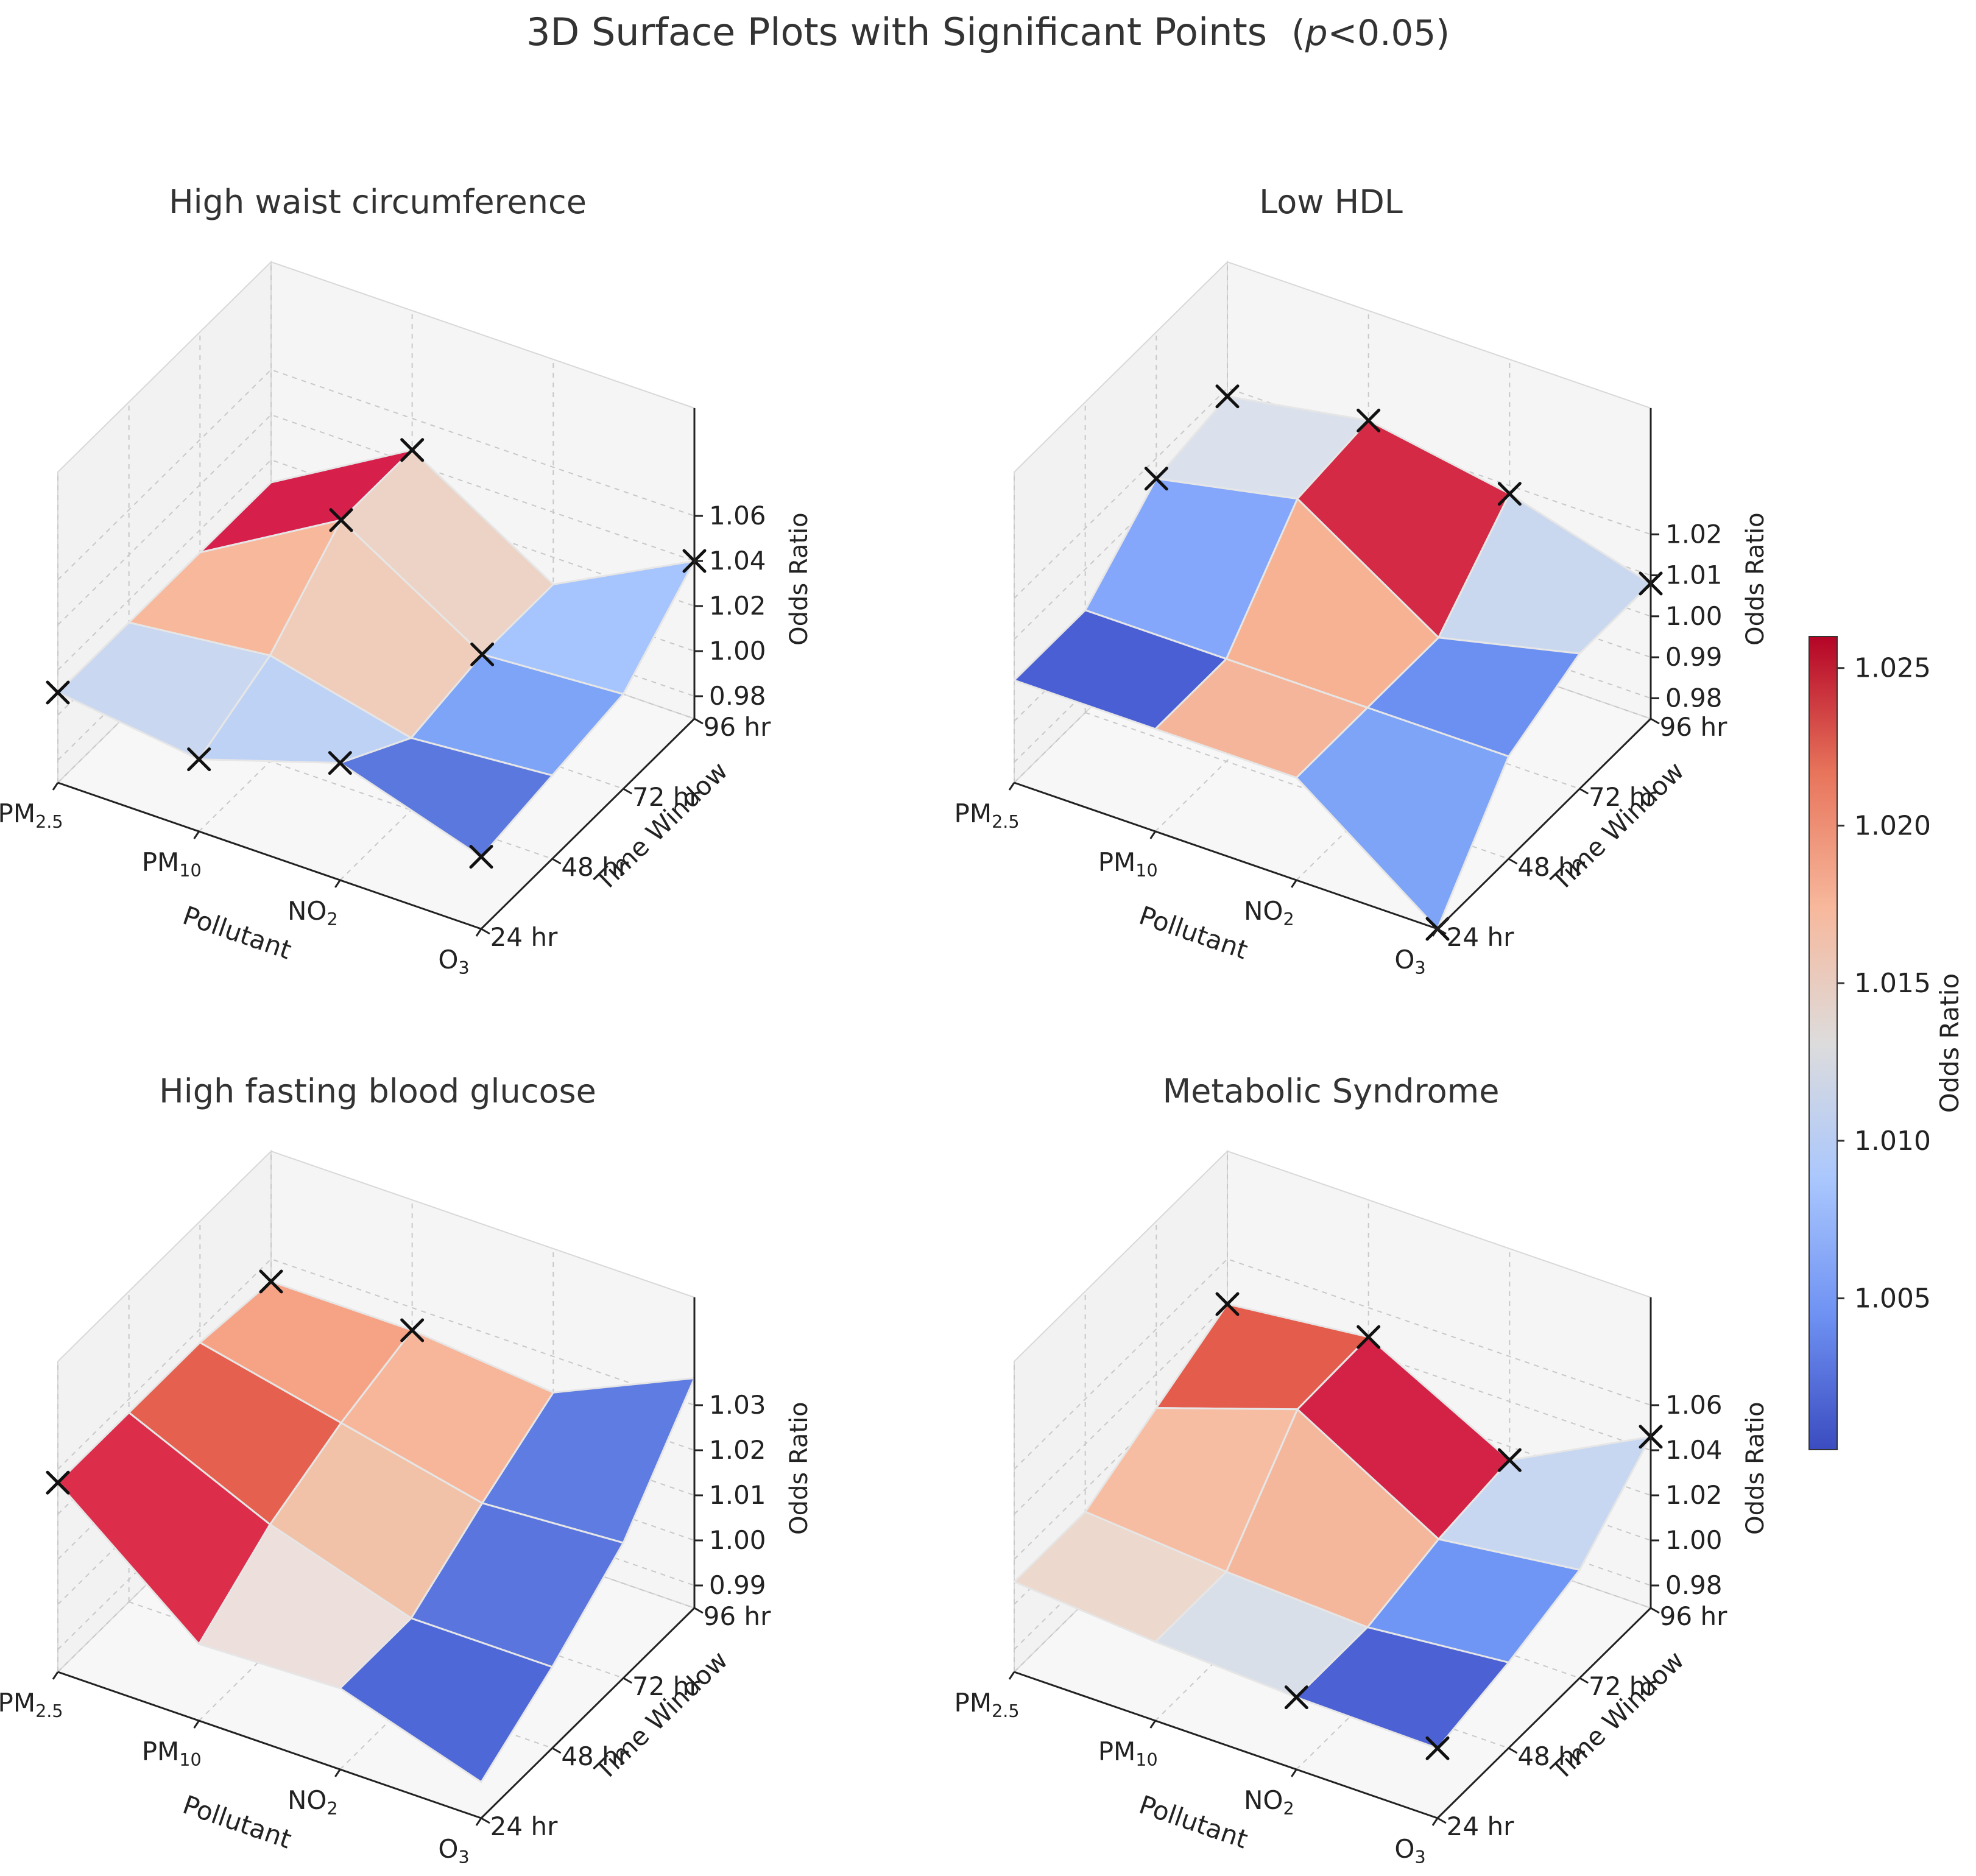 This screenshot has height=1876, width=1976. Describe the element at coordinates (1949, 1043) in the screenshot. I see `colorbar-label: Odds Ratio` at that location.